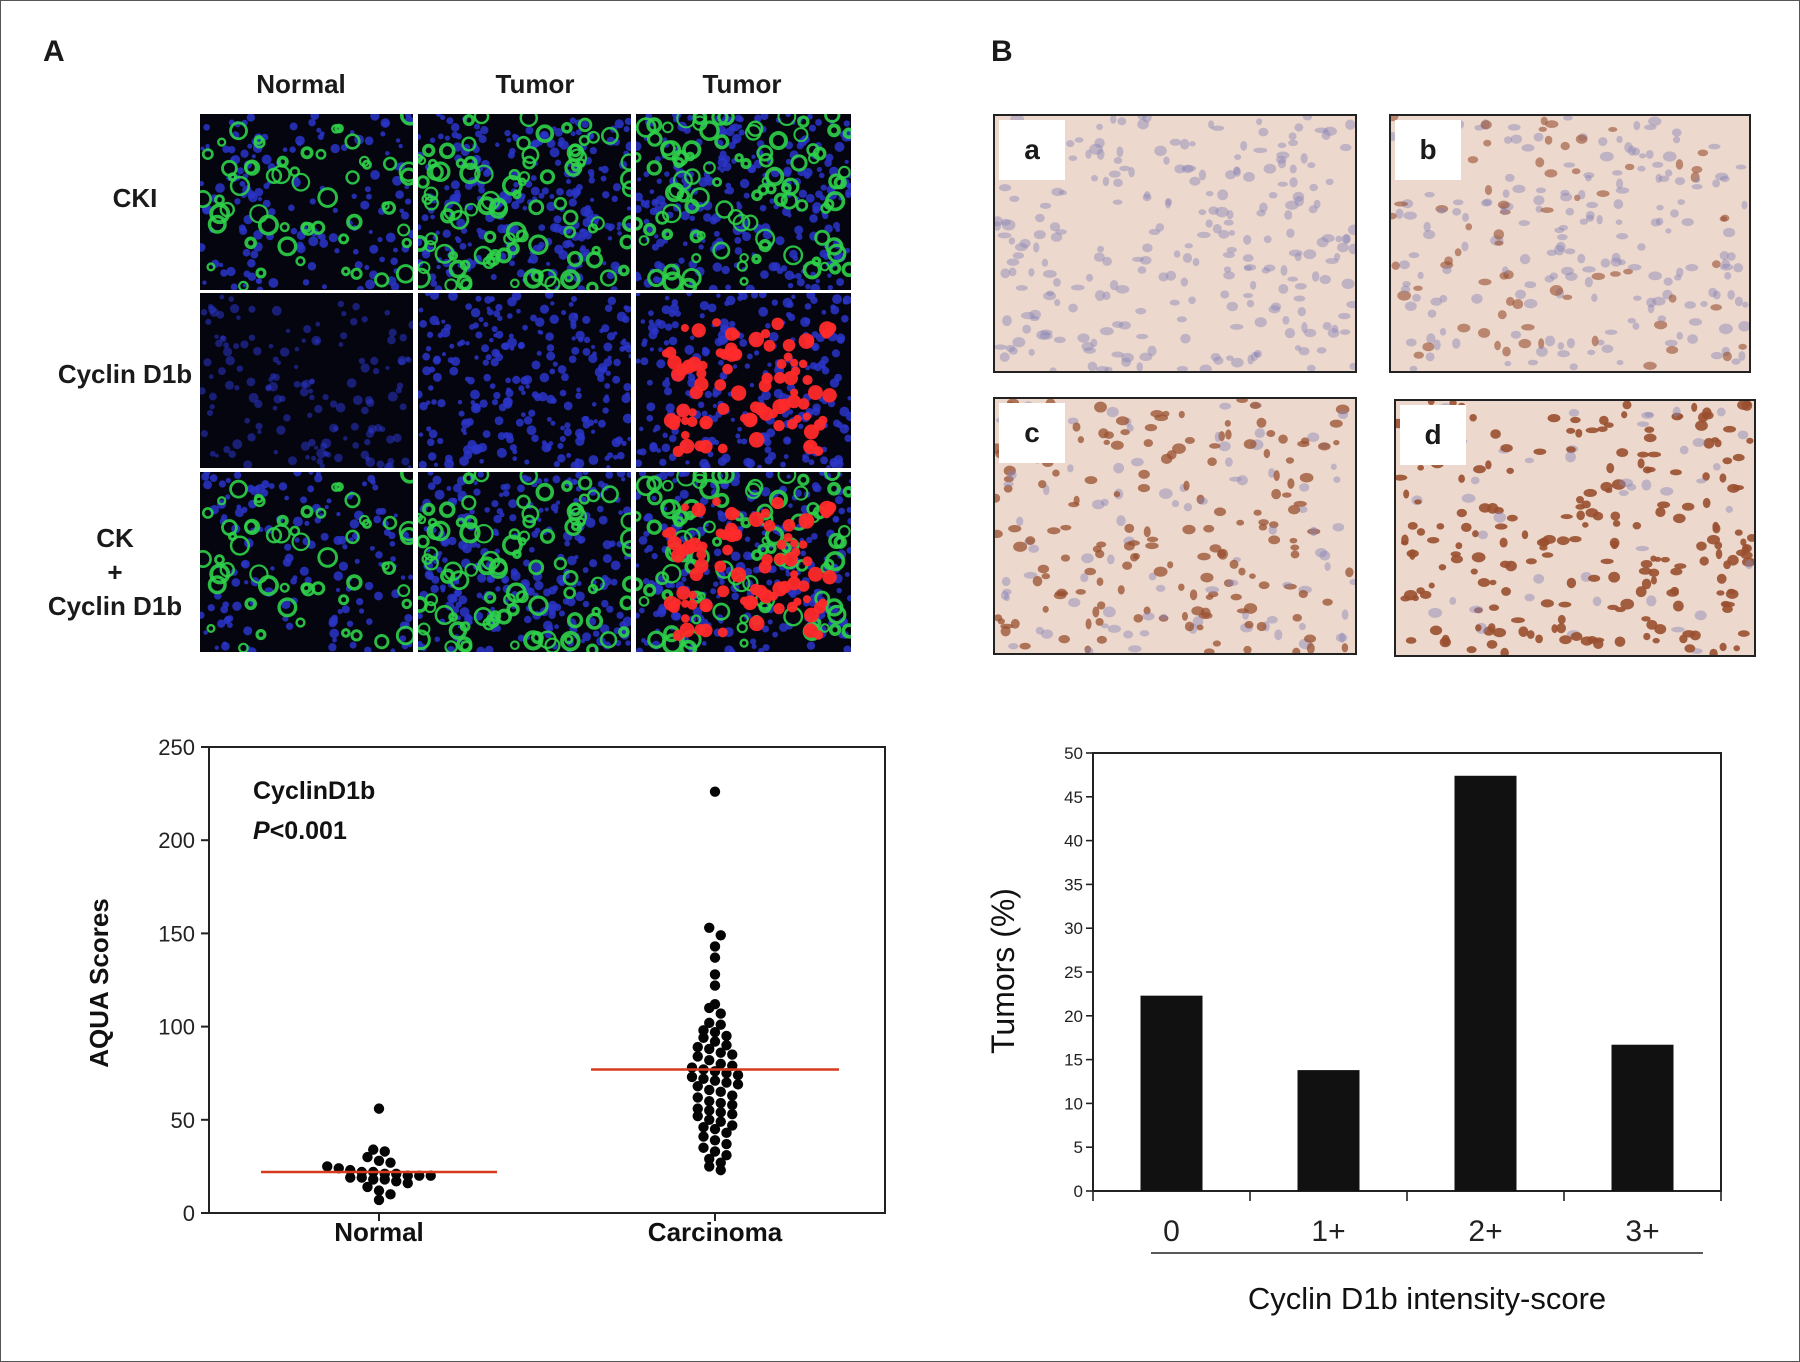 The width and height of the screenshot is (1800, 1362). Describe the element at coordinates (1175, 243) in the screenshot. I see `ihc-image-a: a` at that location.